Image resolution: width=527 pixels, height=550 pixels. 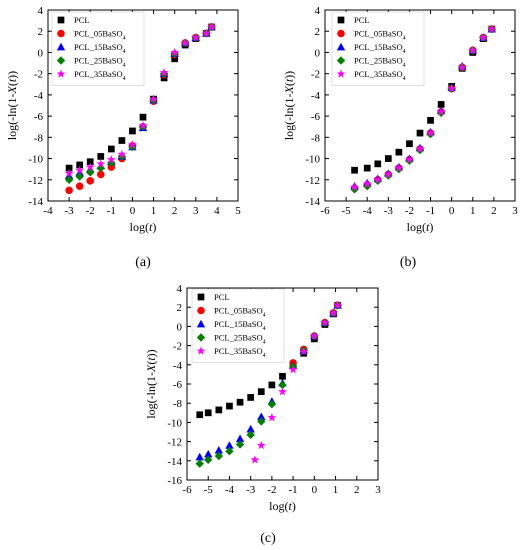 I want to click on x-tick-label: -1, so click(x=430, y=211).